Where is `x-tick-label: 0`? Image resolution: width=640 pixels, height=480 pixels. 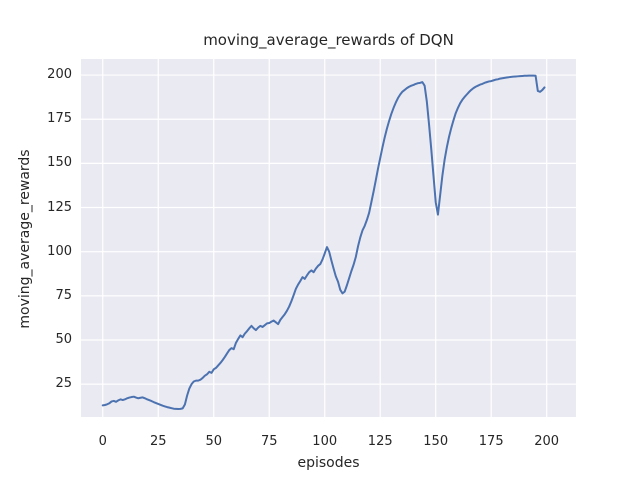 x-tick-label: 0 is located at coordinates (102, 441).